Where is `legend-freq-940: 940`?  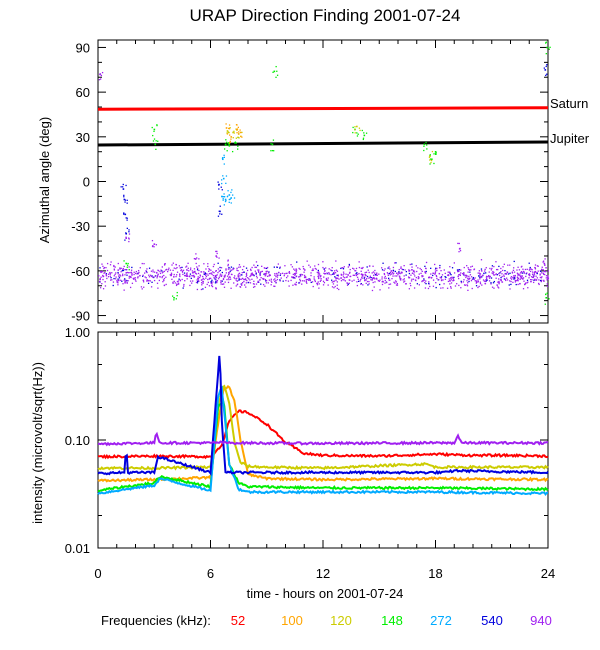
legend-freq-940: 940 is located at coordinates (541, 620).